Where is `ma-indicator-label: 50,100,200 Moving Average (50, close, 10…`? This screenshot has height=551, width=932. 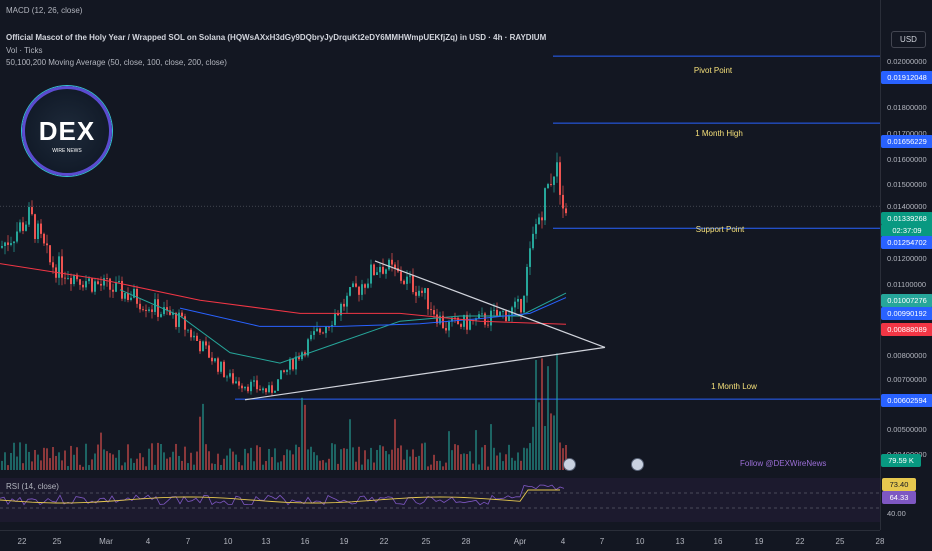 ma-indicator-label: 50,100,200 Moving Average (50, close, 10… is located at coordinates (116, 62).